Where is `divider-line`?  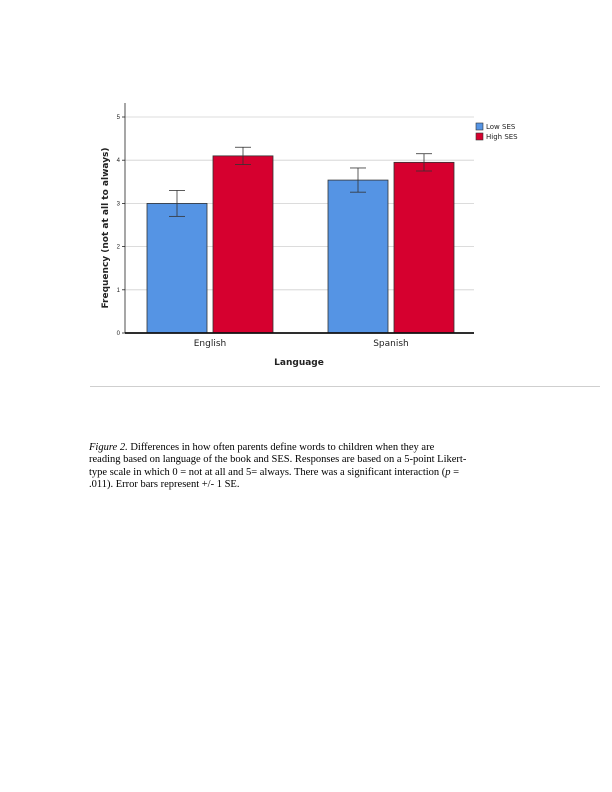
divider-line is located at coordinates (345, 386).